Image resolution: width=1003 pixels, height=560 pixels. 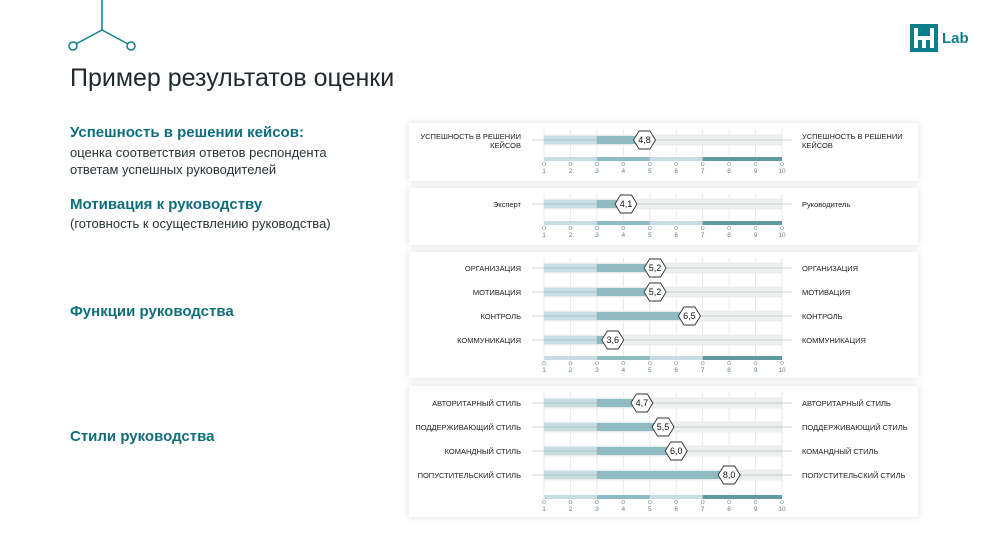 I want to click on row-label-right: ПОДДЕРЖИВАЮЩИЙ СТИЛЬ, so click(x=855, y=427).